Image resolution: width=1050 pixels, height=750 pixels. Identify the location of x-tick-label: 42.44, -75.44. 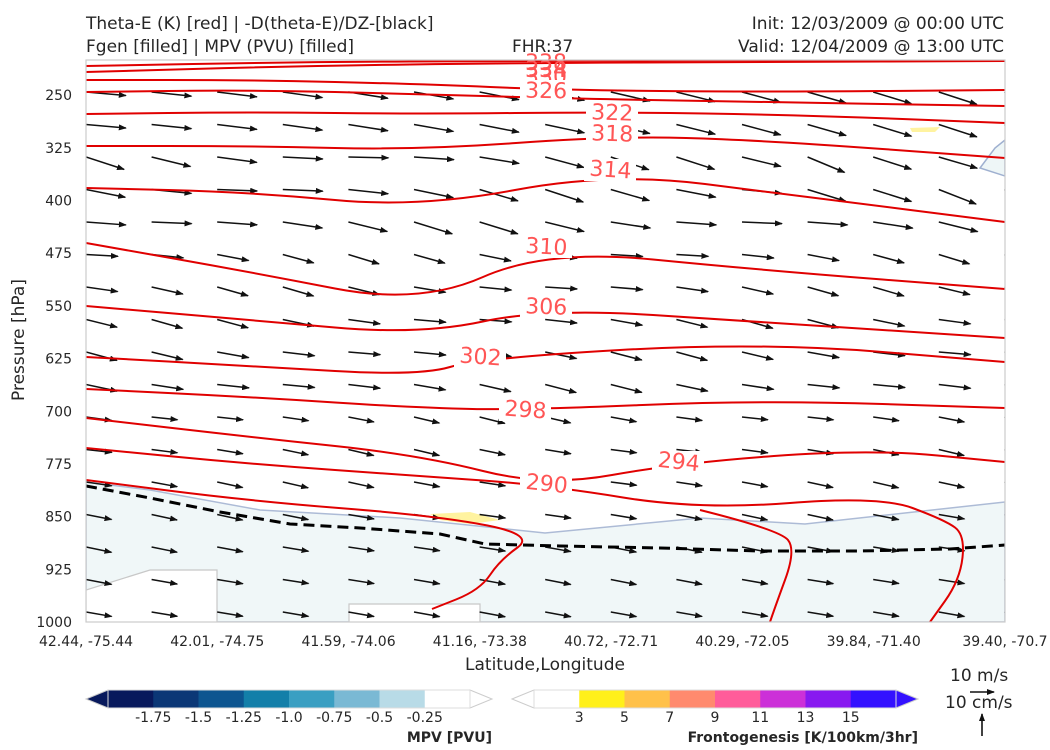
(86, 642).